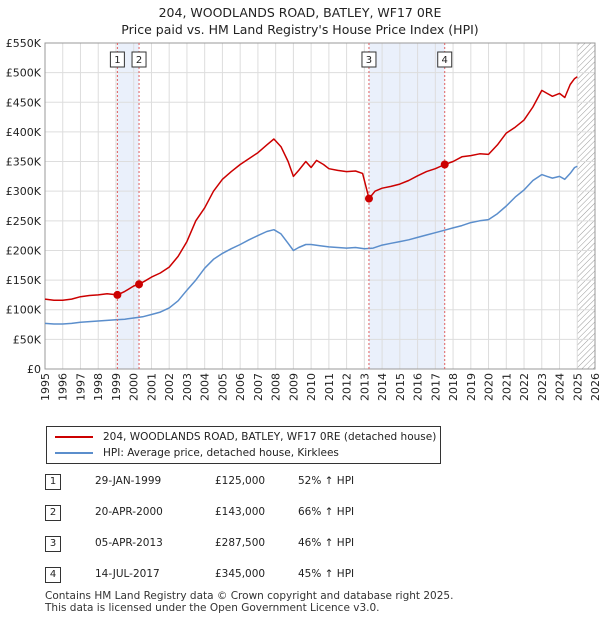 The image size is (600, 620). What do you see at coordinates (329, 387) in the screenshot?
I see `x-tick-label: 2011` at bounding box center [329, 387].